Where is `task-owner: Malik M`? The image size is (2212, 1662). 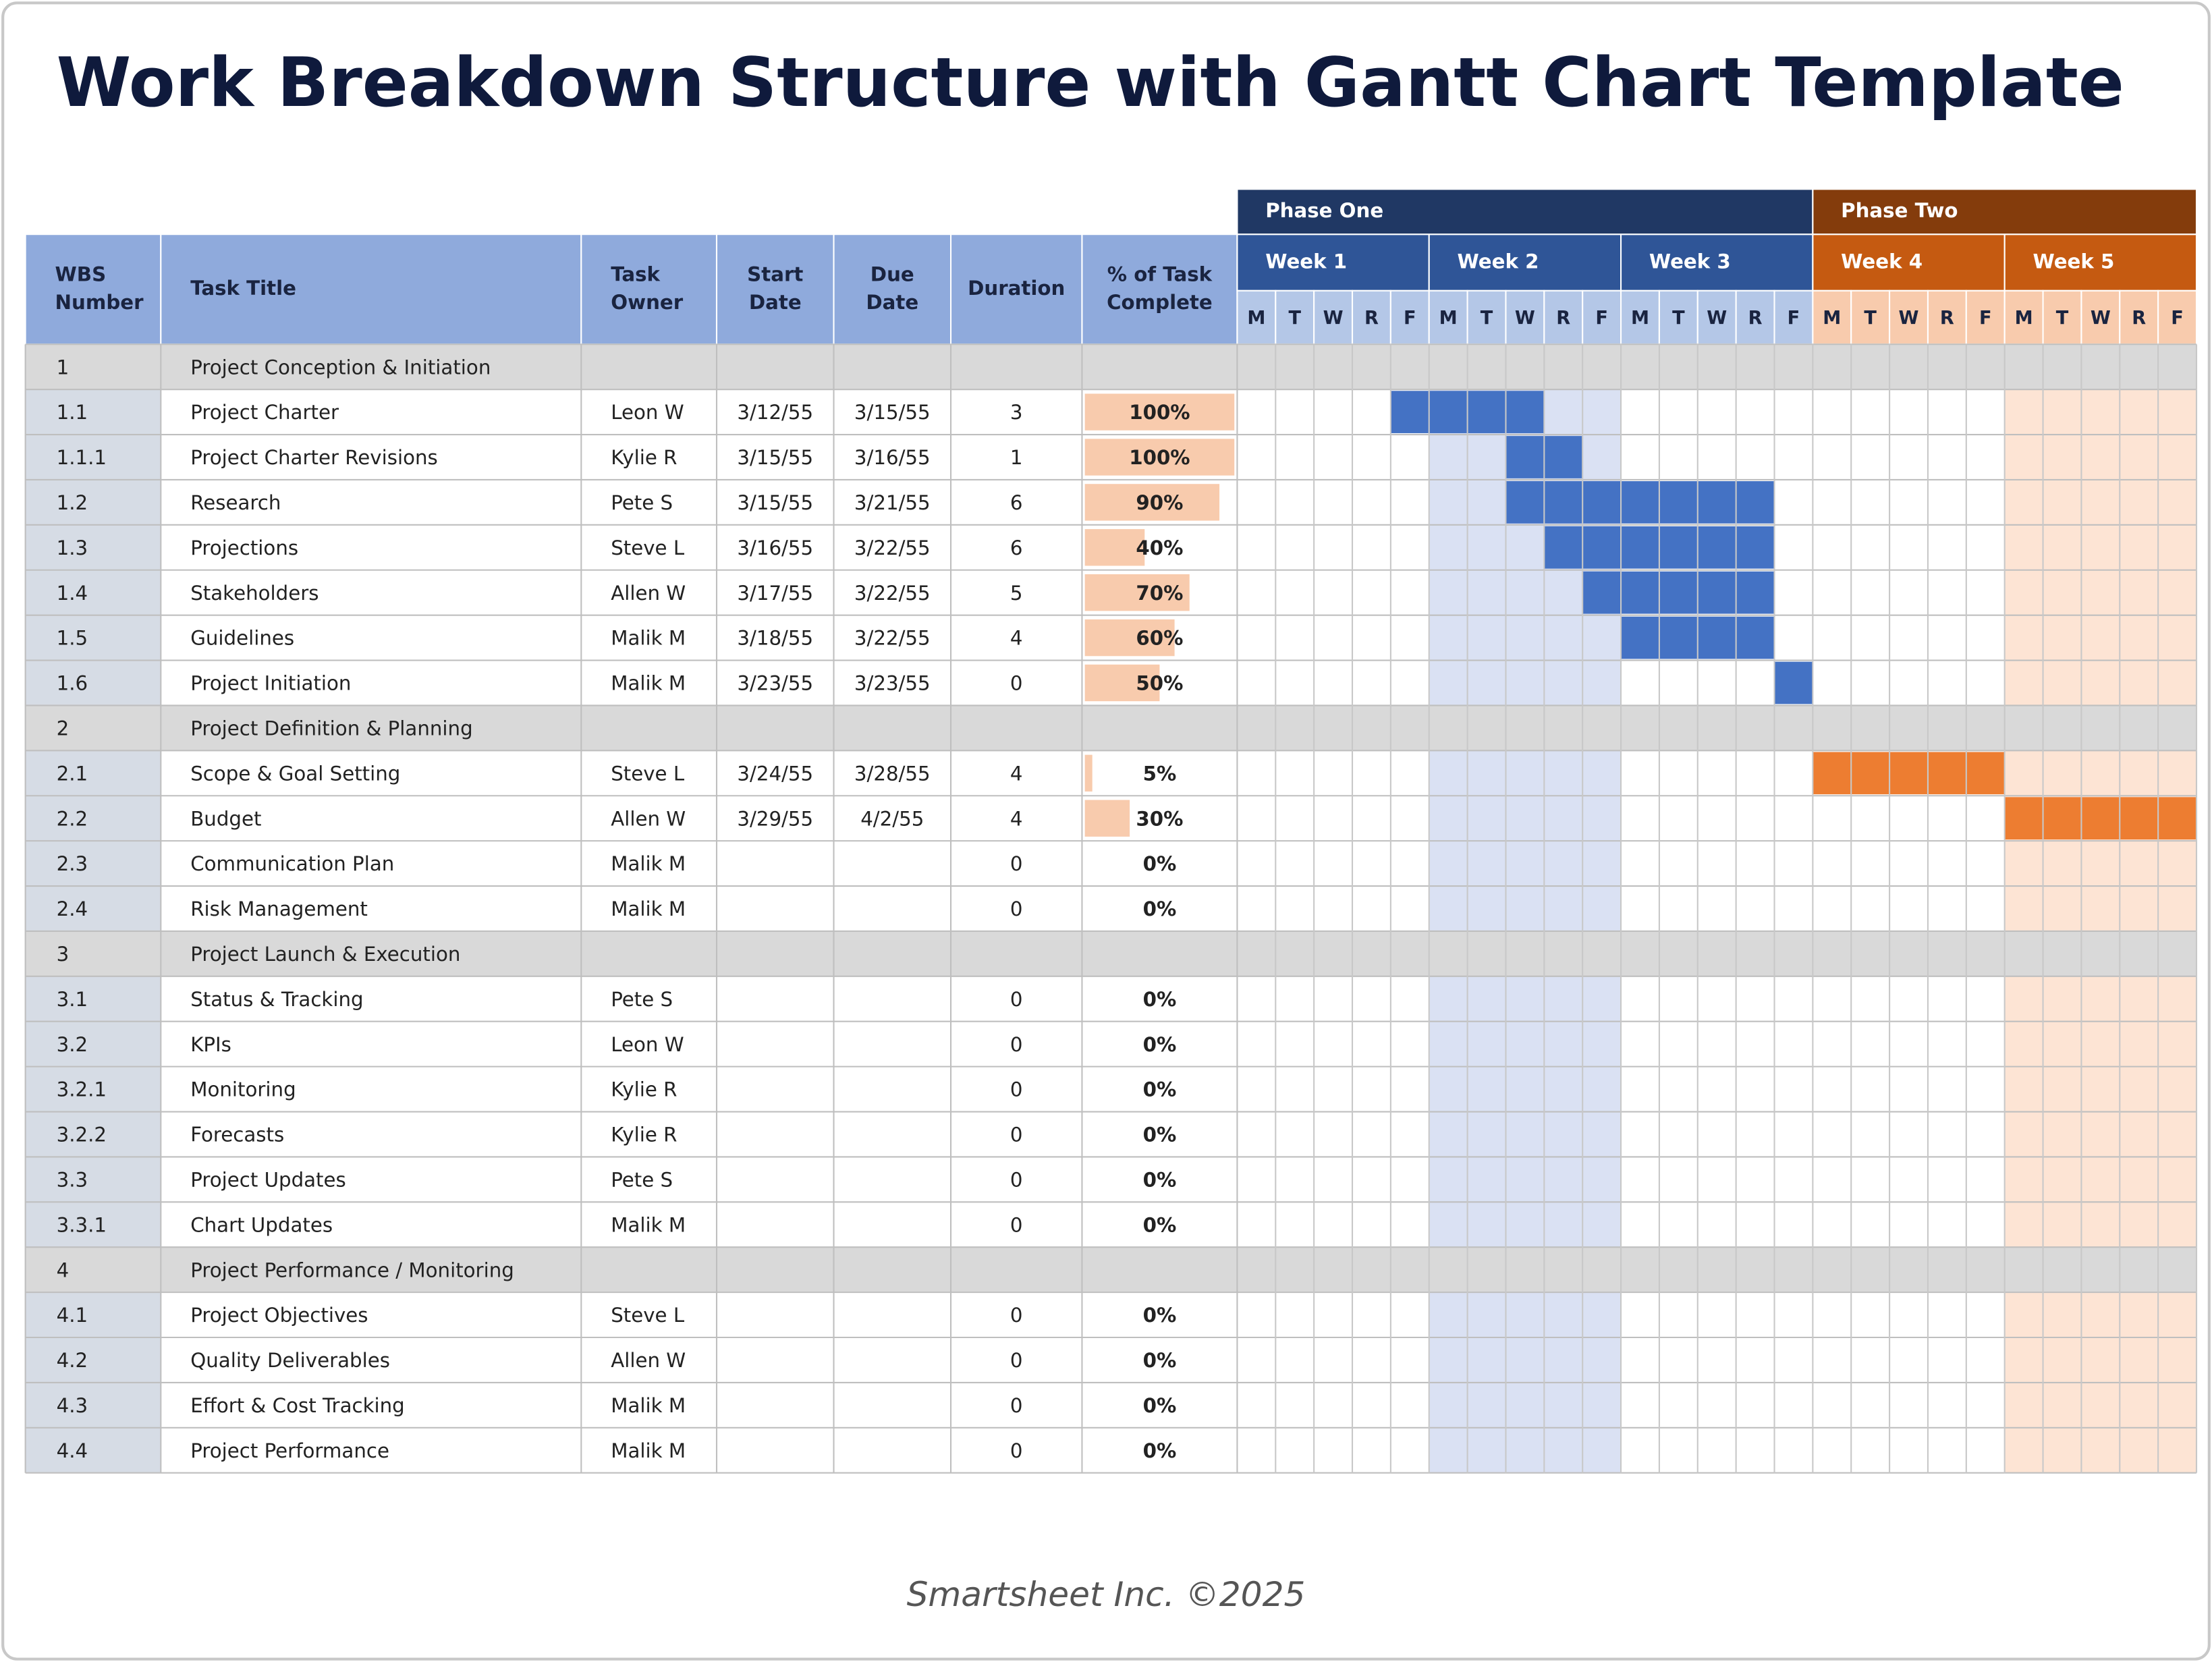
task-owner: Malik M is located at coordinates (648, 863).